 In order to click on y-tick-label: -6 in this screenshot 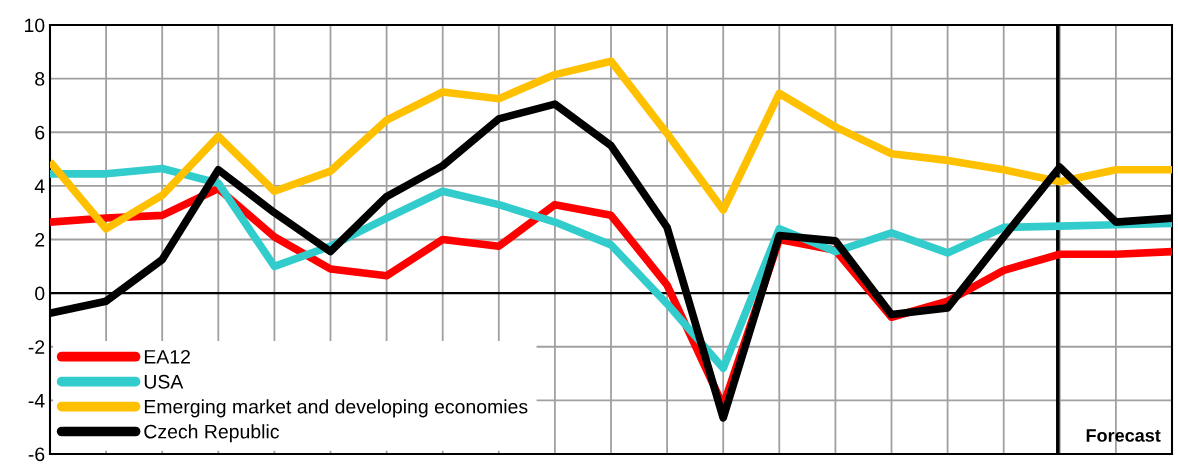, I will do `click(36, 454)`.